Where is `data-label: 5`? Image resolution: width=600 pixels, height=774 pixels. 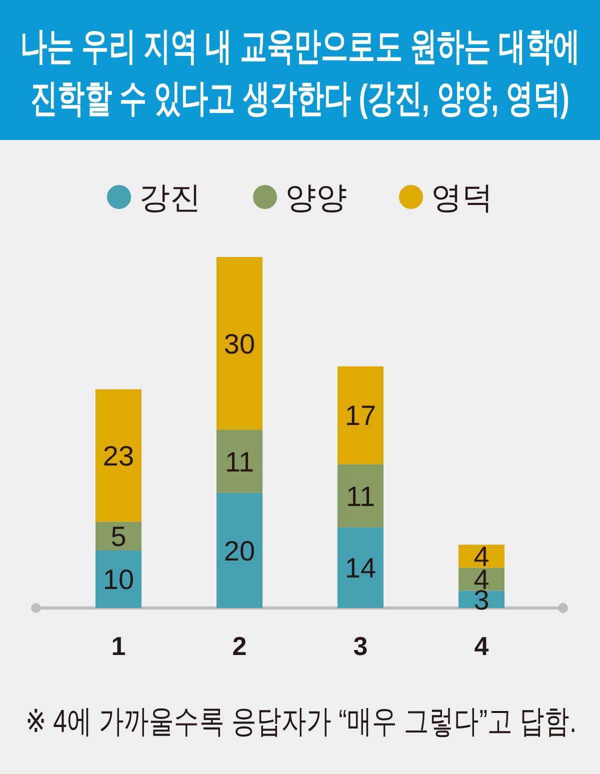
data-label: 5 is located at coordinates (118, 536).